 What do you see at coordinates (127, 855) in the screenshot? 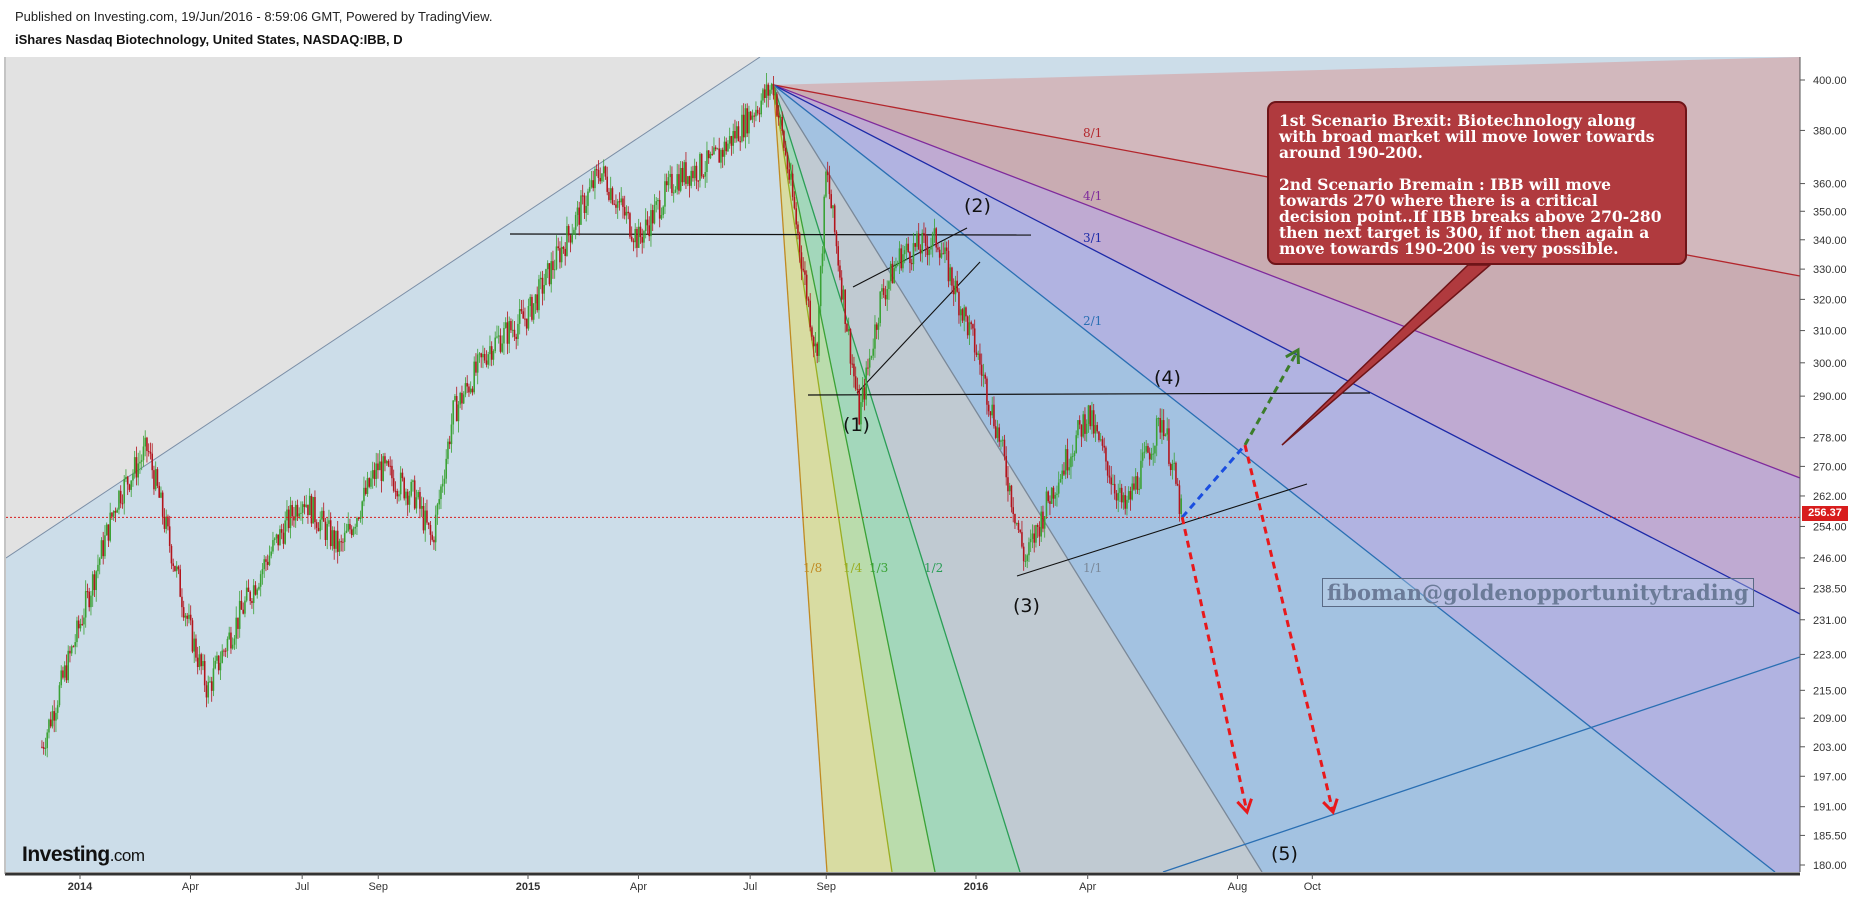
I see `logo-suffix: .com` at bounding box center [127, 855].